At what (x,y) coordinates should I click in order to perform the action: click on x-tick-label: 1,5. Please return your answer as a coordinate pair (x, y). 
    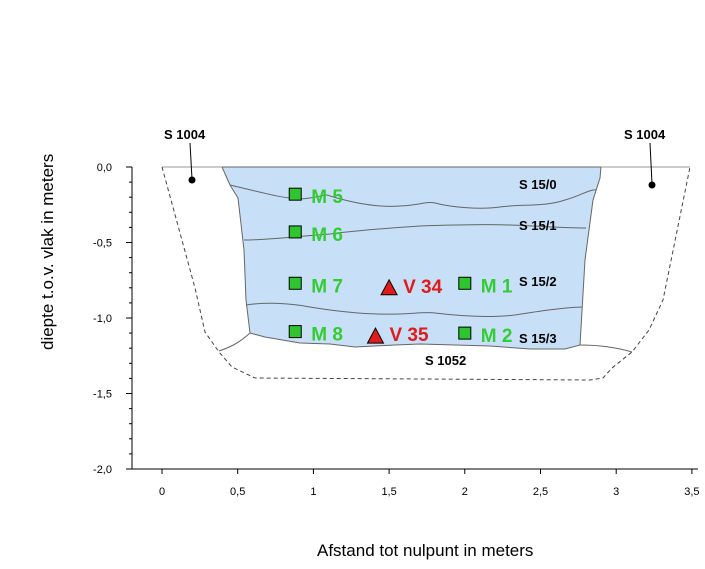
    Looking at the image, I should click on (388, 492).